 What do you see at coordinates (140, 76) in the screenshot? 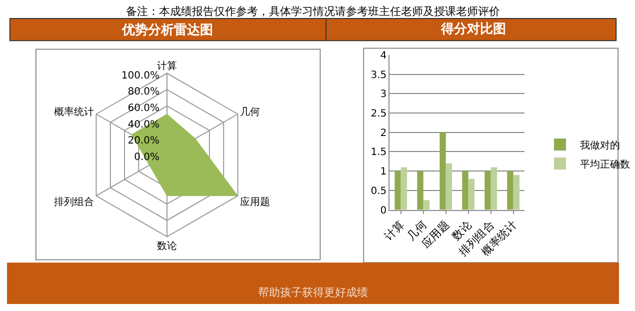
I see `y-tick-label: 100.0%` at bounding box center [140, 76].